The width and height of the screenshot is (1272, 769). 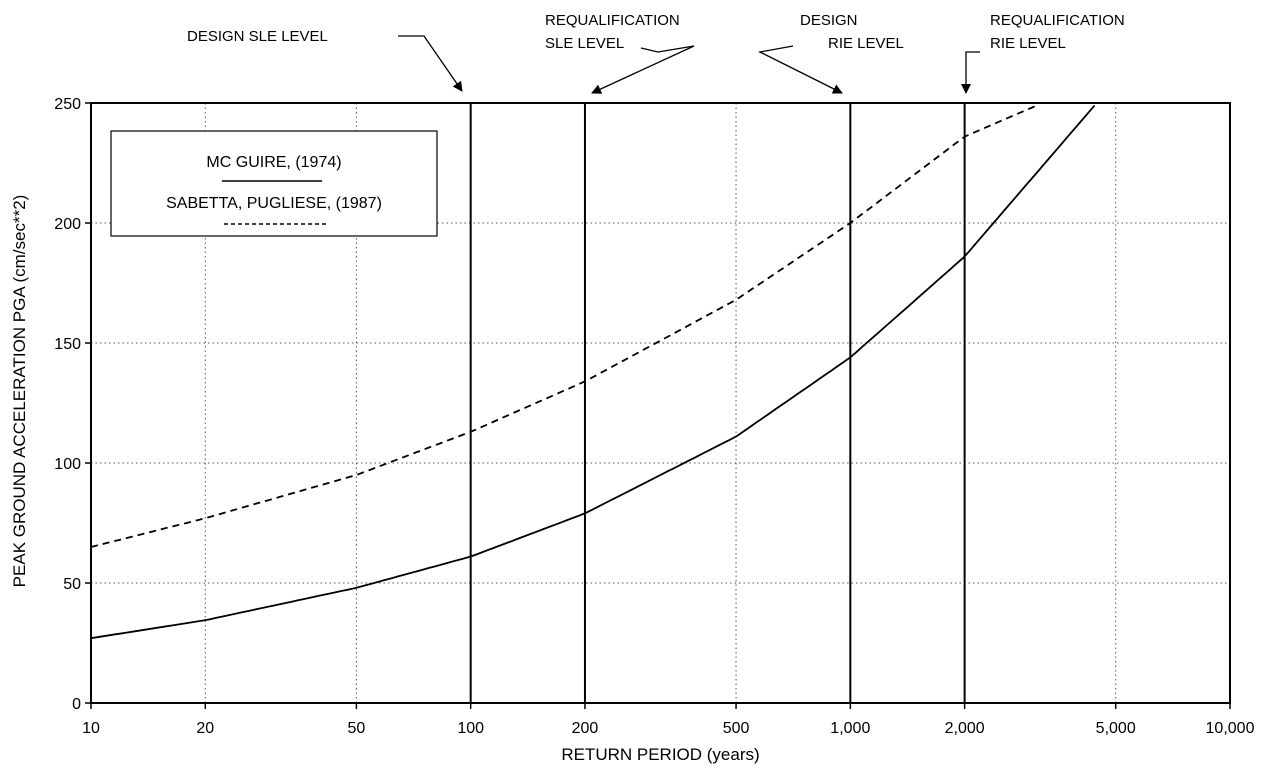 What do you see at coordinates (584, 43) in the screenshot?
I see `annotation-label: SLE LEVEL` at bounding box center [584, 43].